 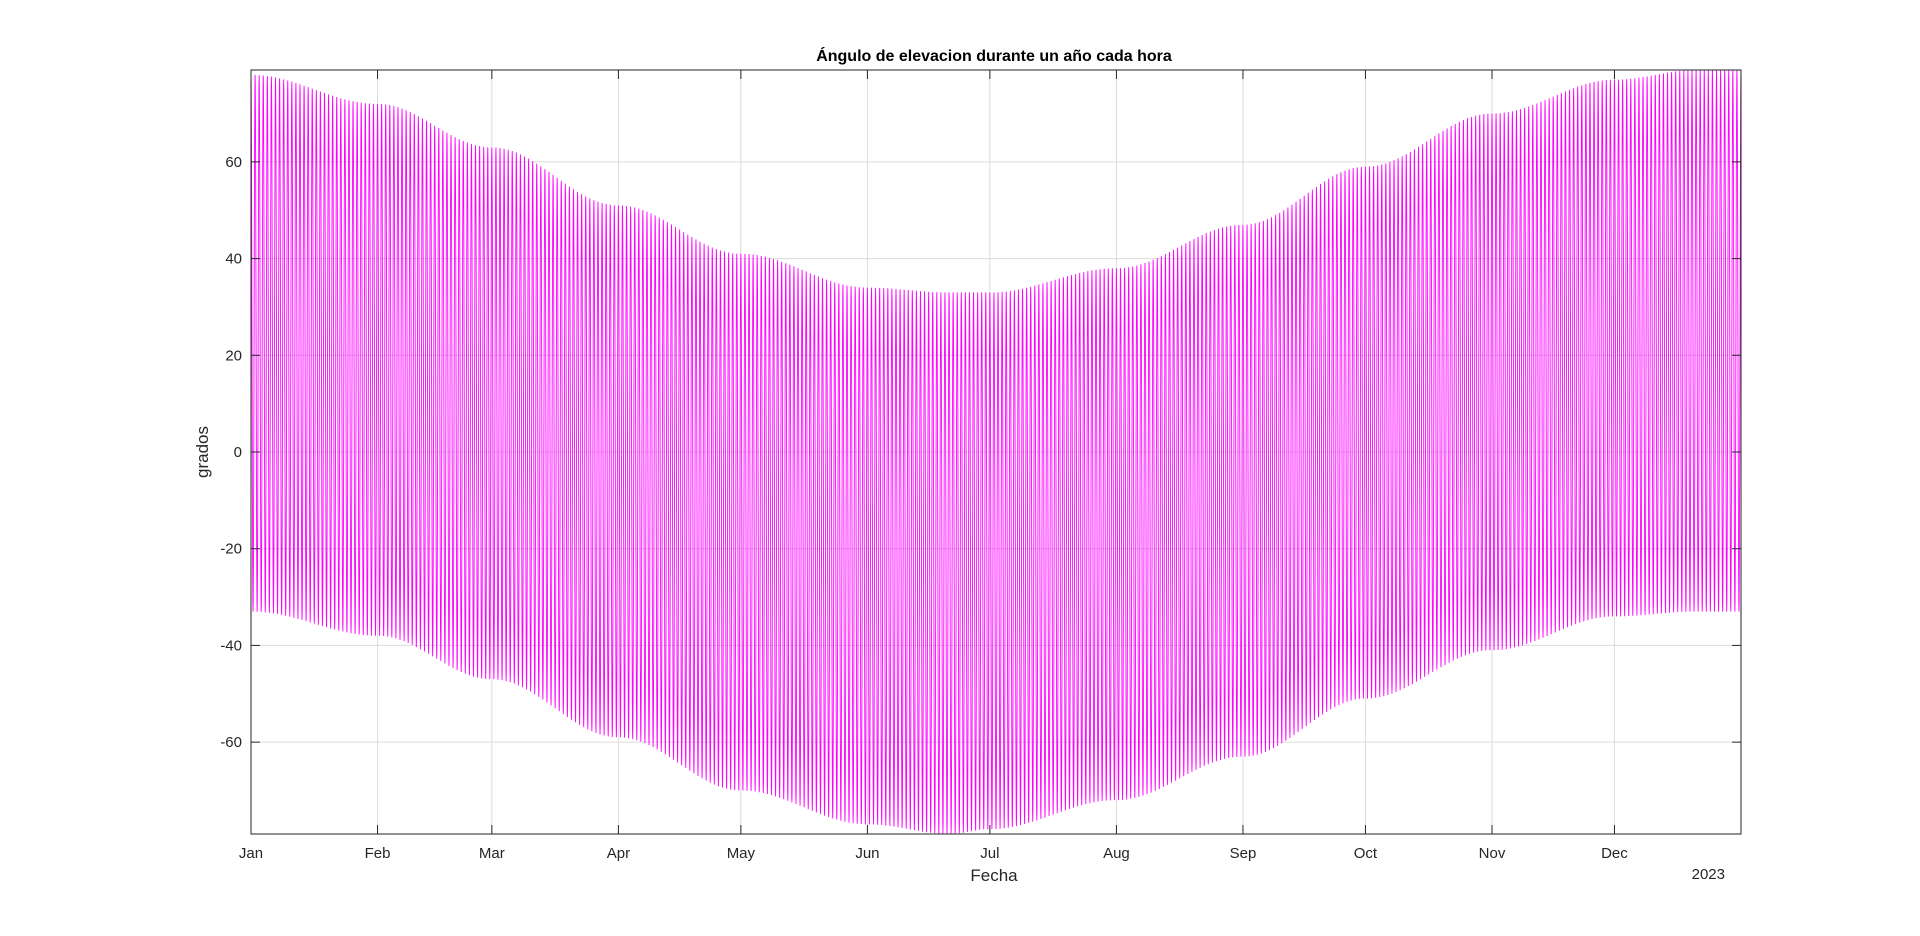 I want to click on x-axis-year-label: 2023, so click(x=1708, y=874).